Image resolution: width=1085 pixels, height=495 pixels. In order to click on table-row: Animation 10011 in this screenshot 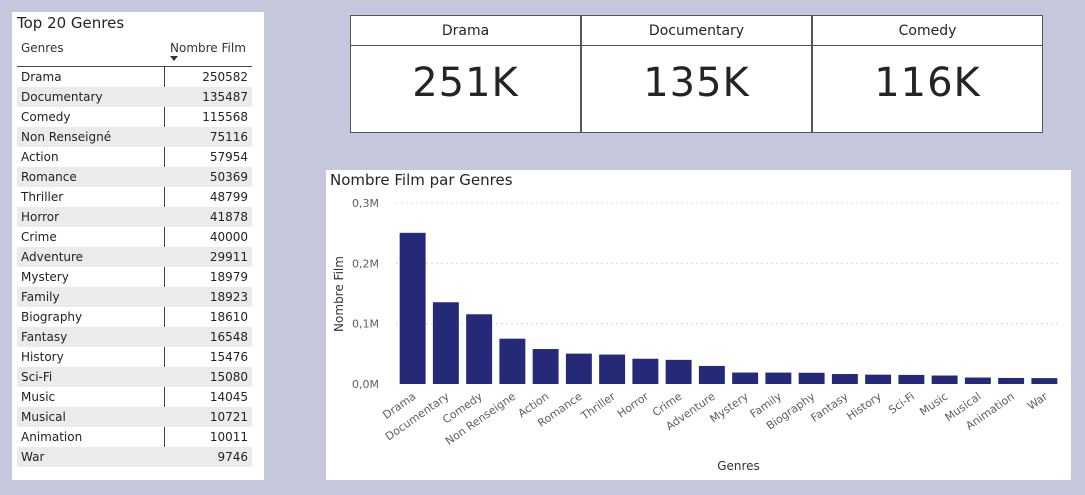, I will do `click(134, 437)`.